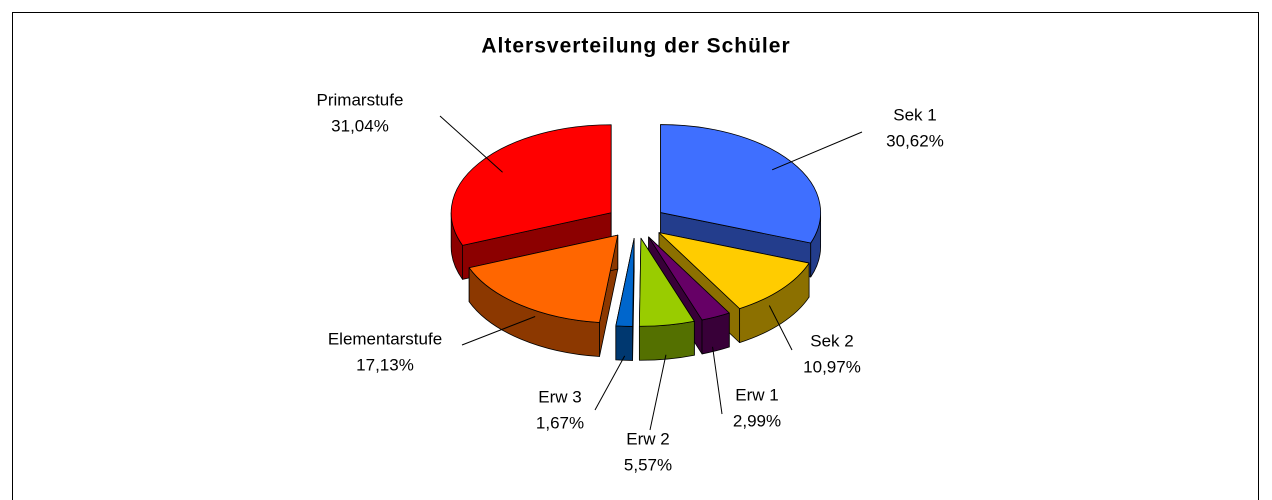 This screenshot has height=500, width=1272. I want to click on slice-label: Erw 2, so click(647, 438).